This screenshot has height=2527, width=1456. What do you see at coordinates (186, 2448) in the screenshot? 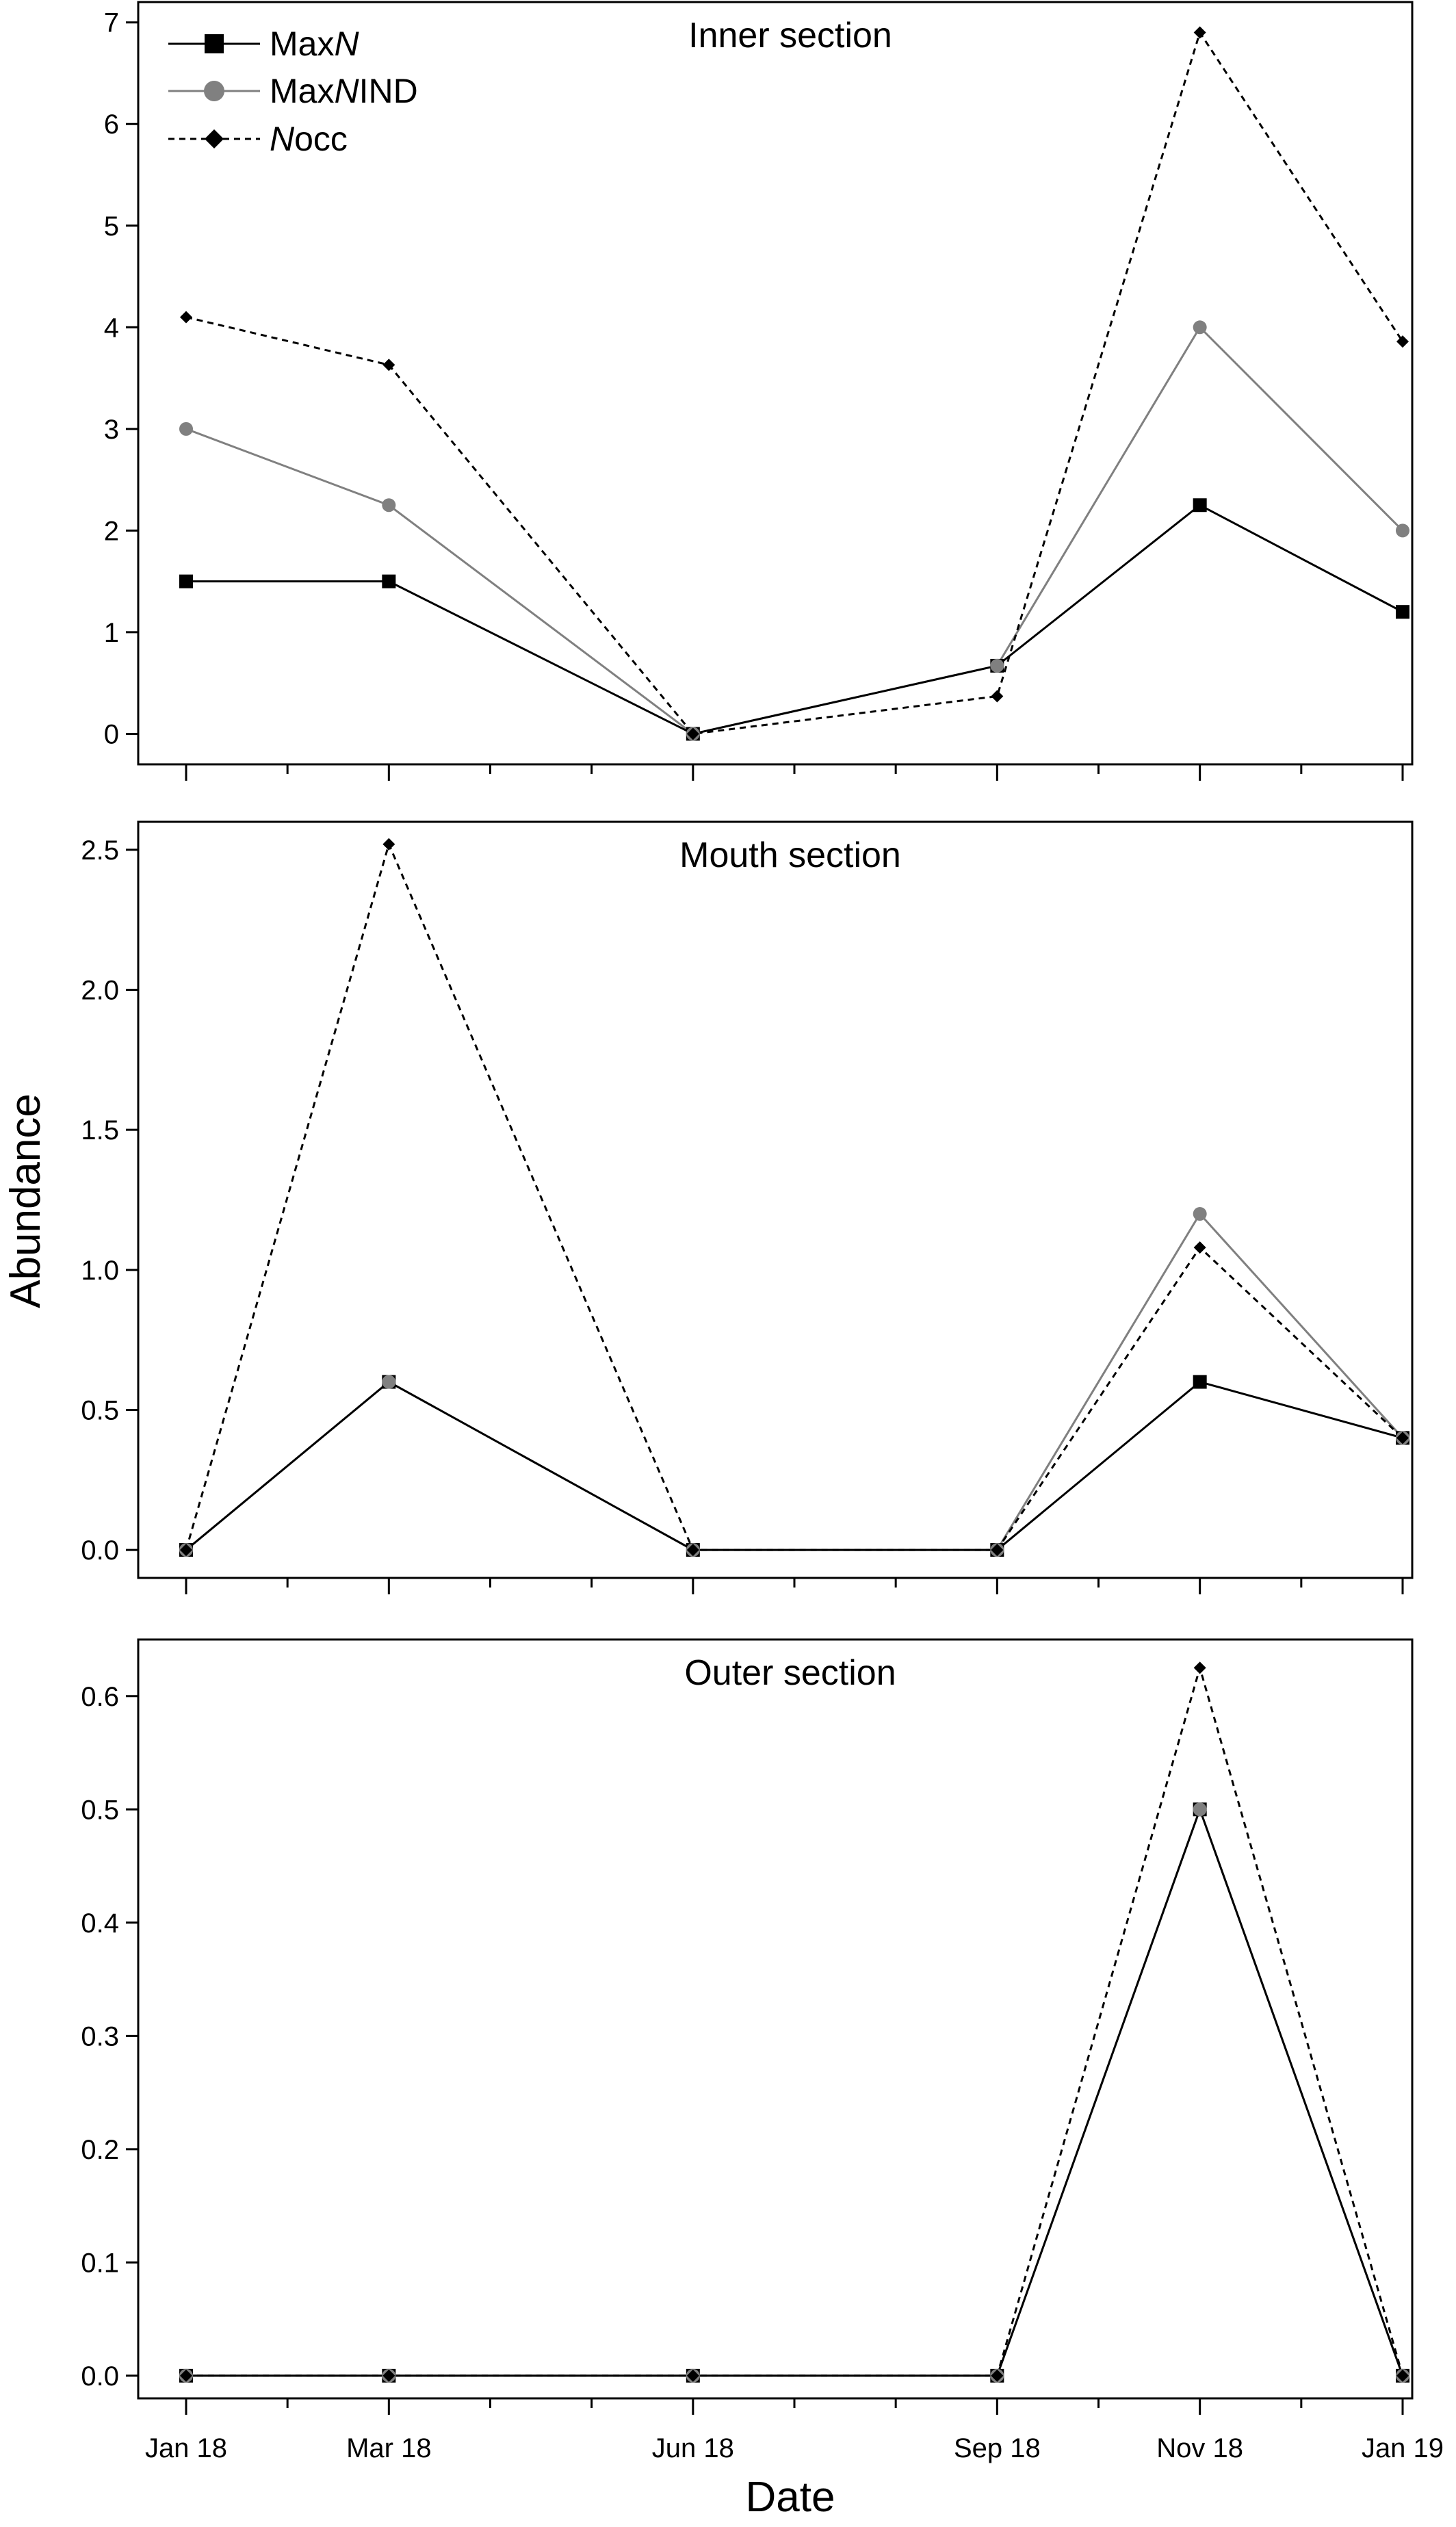
I see `x-tick-label: Jan 18` at bounding box center [186, 2448].